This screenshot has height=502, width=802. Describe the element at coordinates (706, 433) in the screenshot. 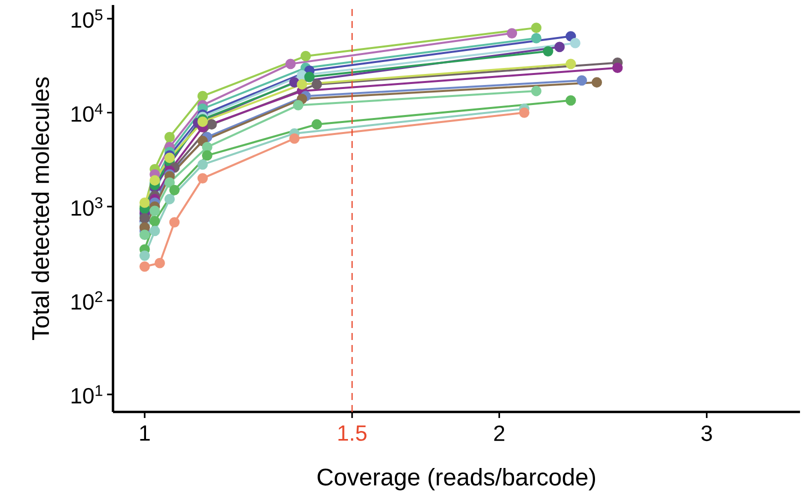

I see `x-tick-label: 3` at that location.